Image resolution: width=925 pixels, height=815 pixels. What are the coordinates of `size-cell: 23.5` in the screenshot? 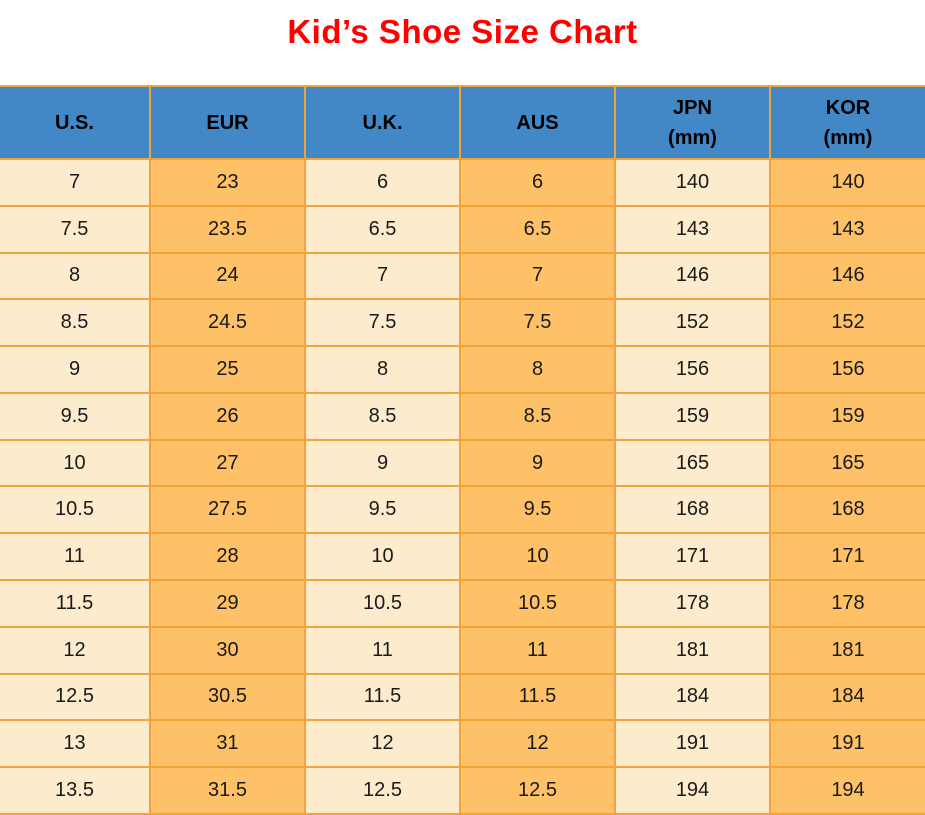 It's located at (227, 229).